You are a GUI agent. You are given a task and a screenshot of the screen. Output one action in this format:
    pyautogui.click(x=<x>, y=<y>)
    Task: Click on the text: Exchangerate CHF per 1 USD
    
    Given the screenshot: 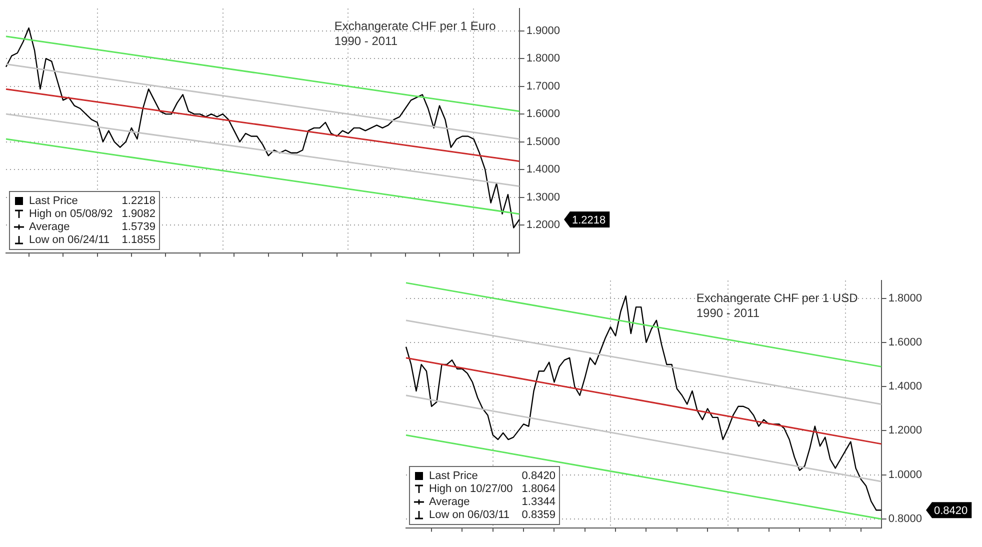 What is the action you would take?
    pyautogui.click(x=777, y=298)
    